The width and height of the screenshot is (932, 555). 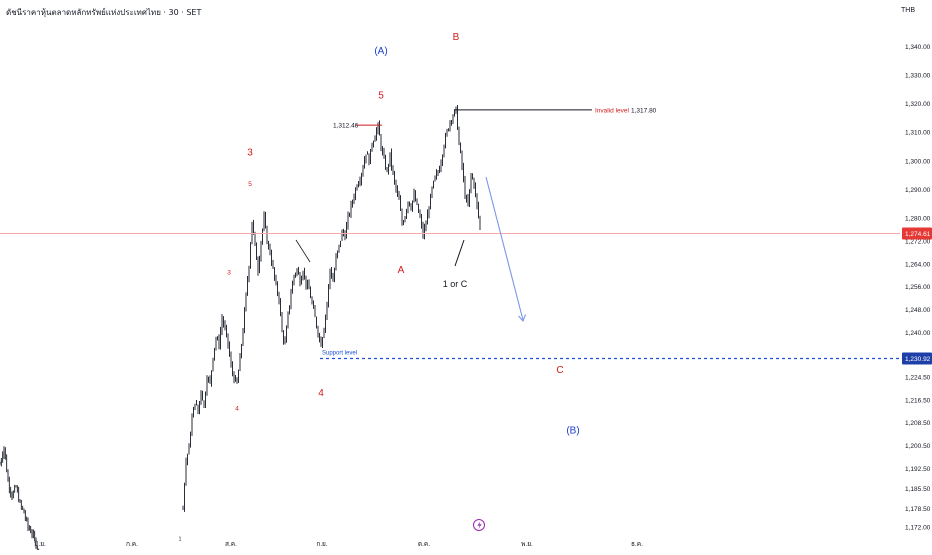 I want to click on x-tick-label: มิ.ย., so click(x=40, y=544).